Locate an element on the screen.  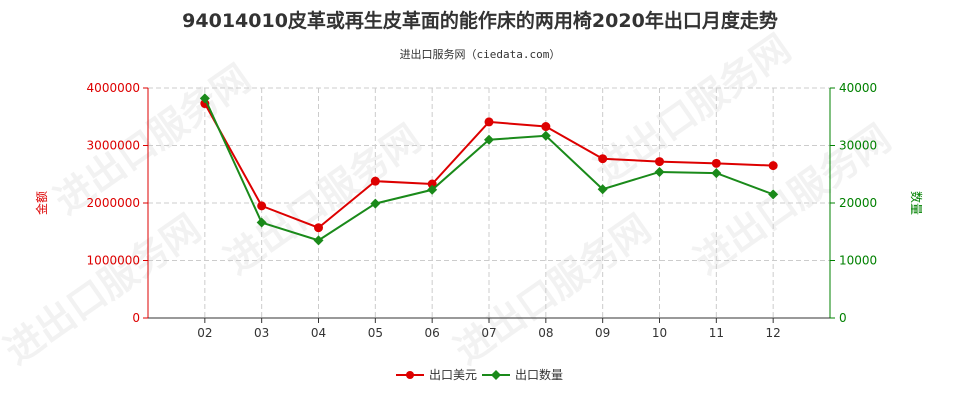
x-tick-label: 03 is located at coordinates (261, 333).